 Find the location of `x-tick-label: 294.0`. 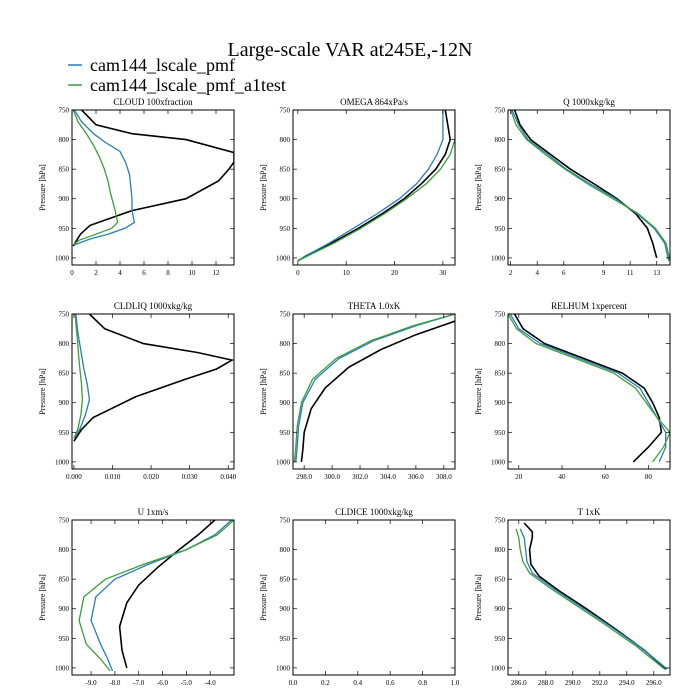

x-tick-label: 294.0 is located at coordinates (627, 683).